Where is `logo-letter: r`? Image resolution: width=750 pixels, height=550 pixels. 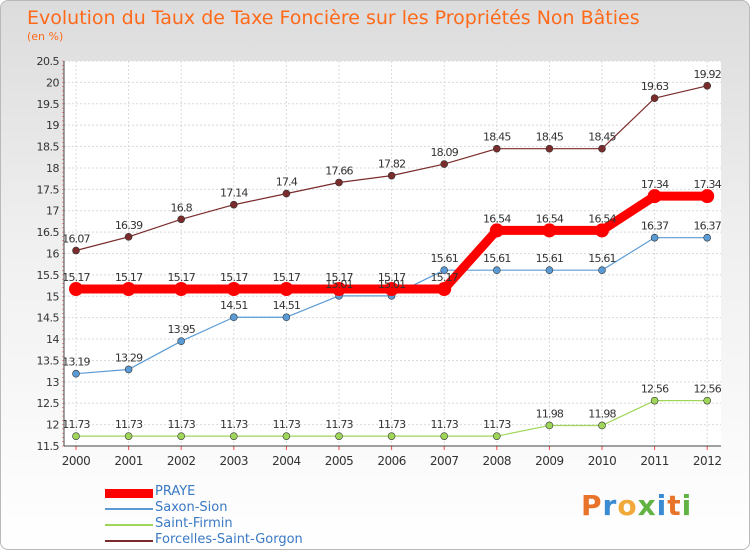
logo-letter: r is located at coordinates (610, 505).